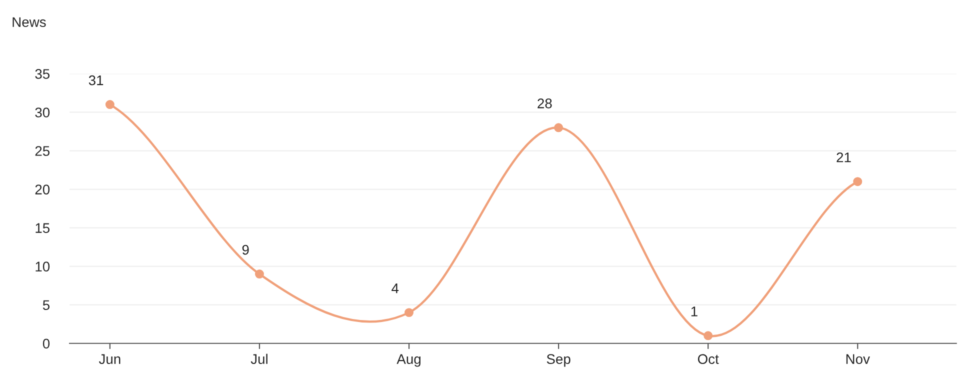 Image resolution: width=966 pixels, height=388 pixels. I want to click on y-tick-label: 35, so click(42, 74).